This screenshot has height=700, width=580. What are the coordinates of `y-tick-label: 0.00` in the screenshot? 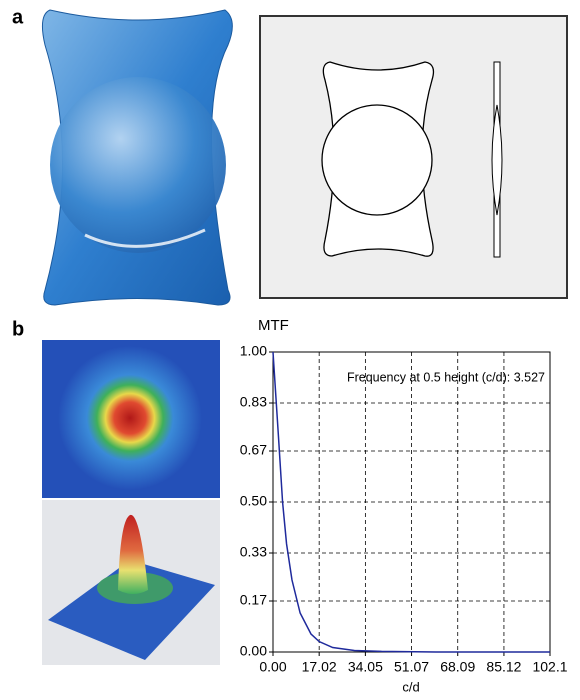 It's located at (253, 651).